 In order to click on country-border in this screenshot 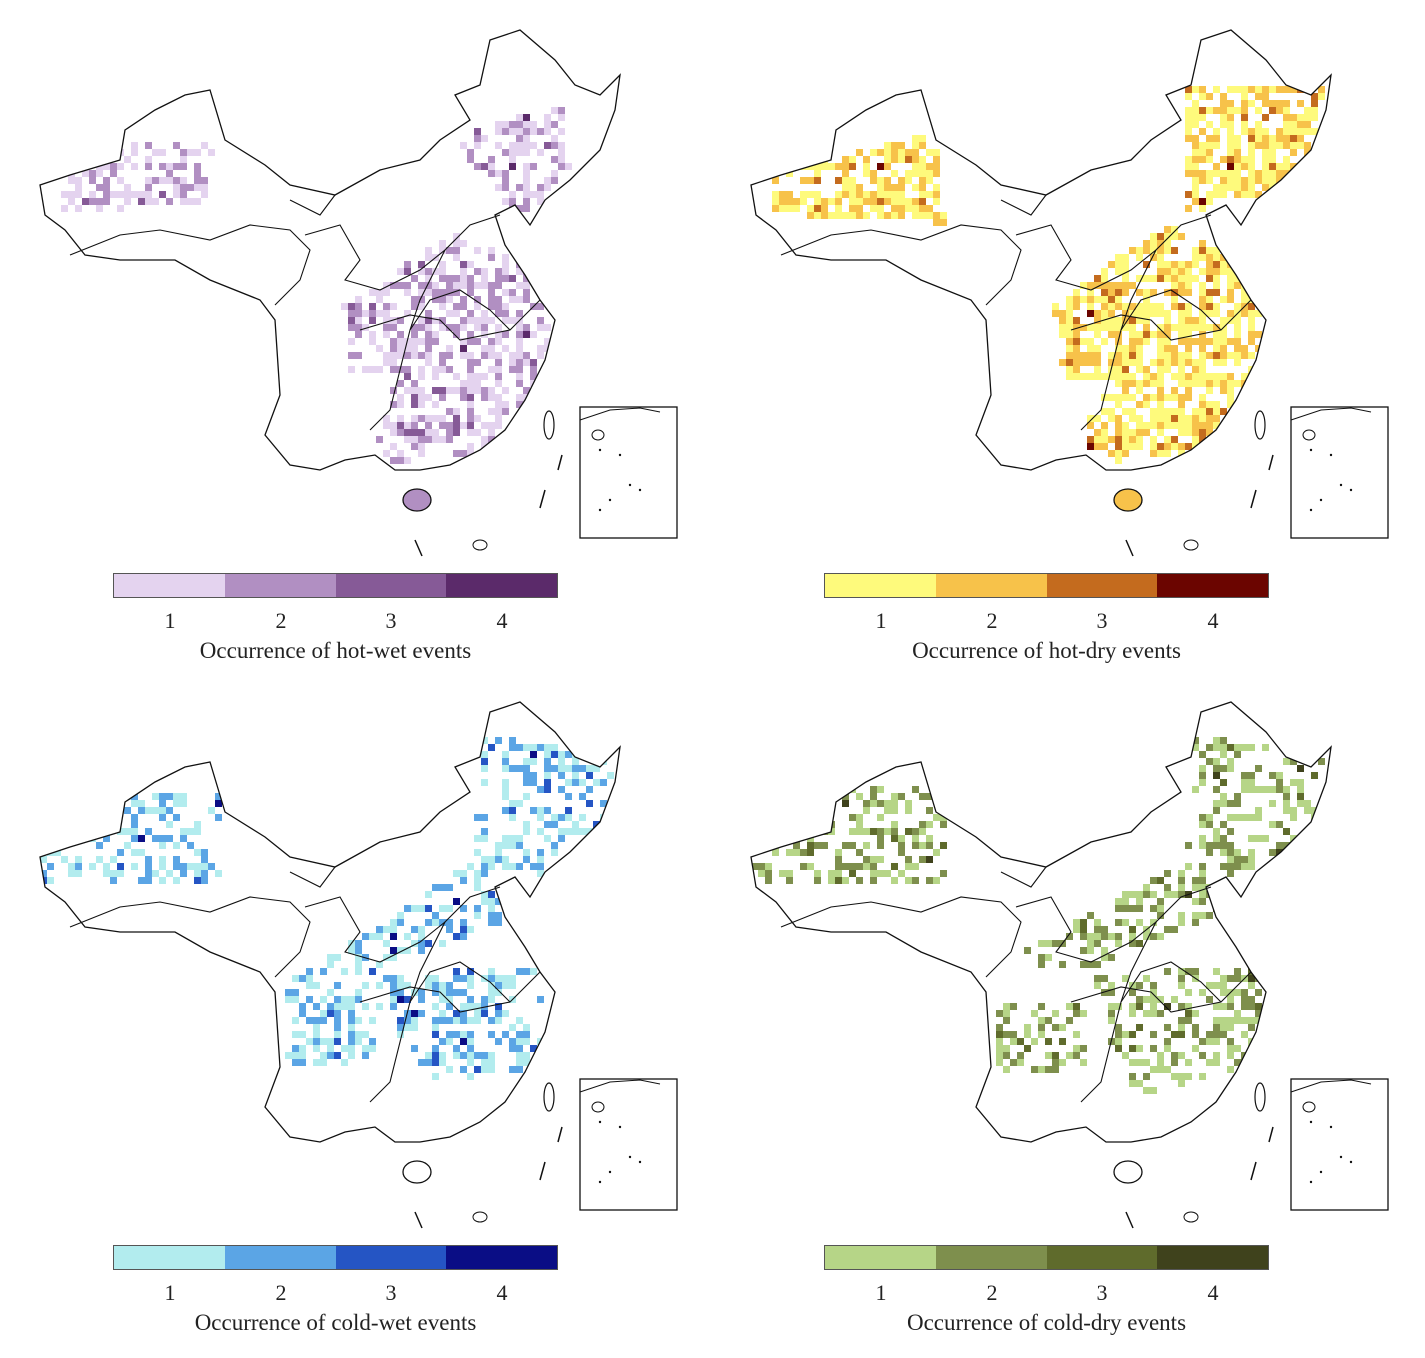, I will do `click(1041, 922)`.